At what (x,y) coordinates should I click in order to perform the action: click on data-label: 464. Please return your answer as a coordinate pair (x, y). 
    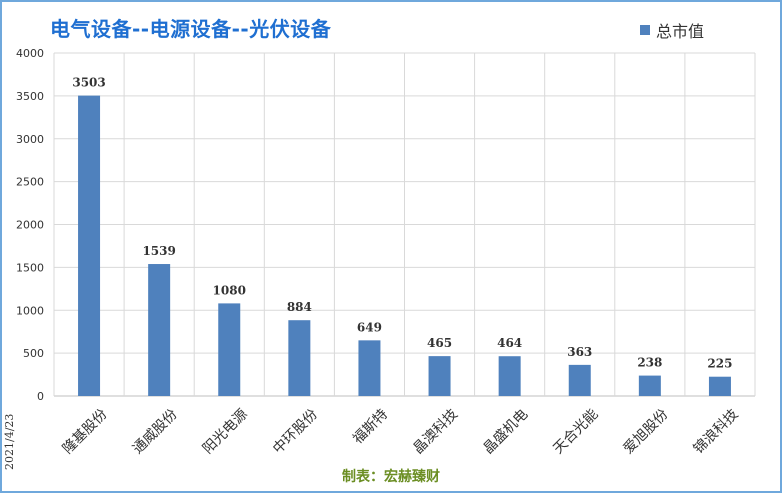
    Looking at the image, I should click on (509, 343).